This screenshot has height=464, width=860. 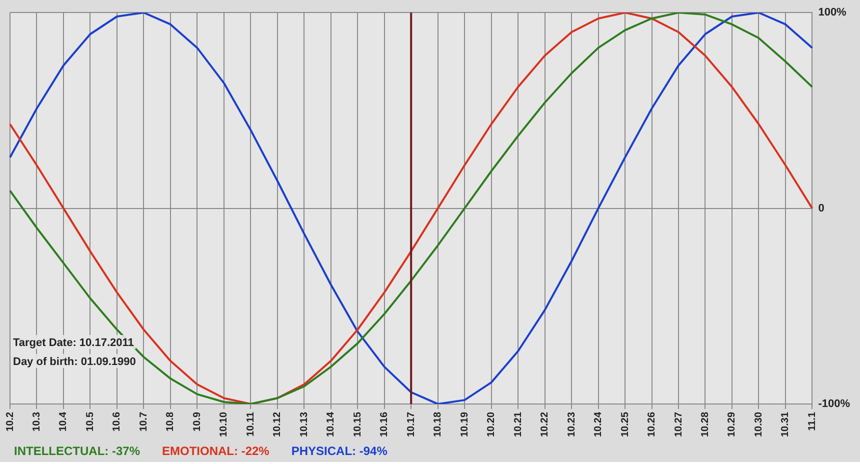 What do you see at coordinates (652, 425) in the screenshot?
I see `x-tick-label: 10.26` at bounding box center [652, 425].